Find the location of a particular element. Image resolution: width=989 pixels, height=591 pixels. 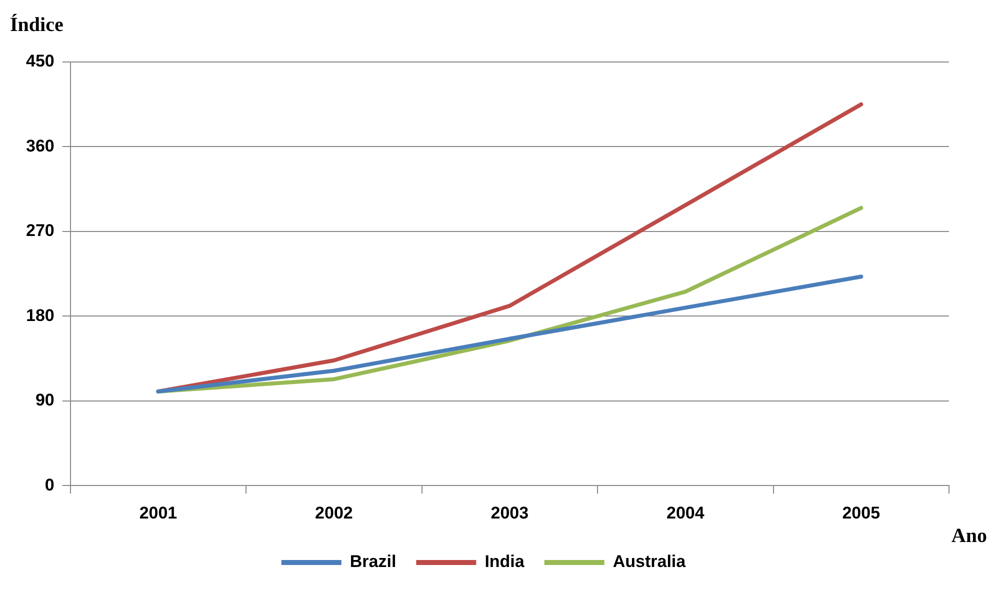

x-tick-label: 2005 is located at coordinates (861, 512).